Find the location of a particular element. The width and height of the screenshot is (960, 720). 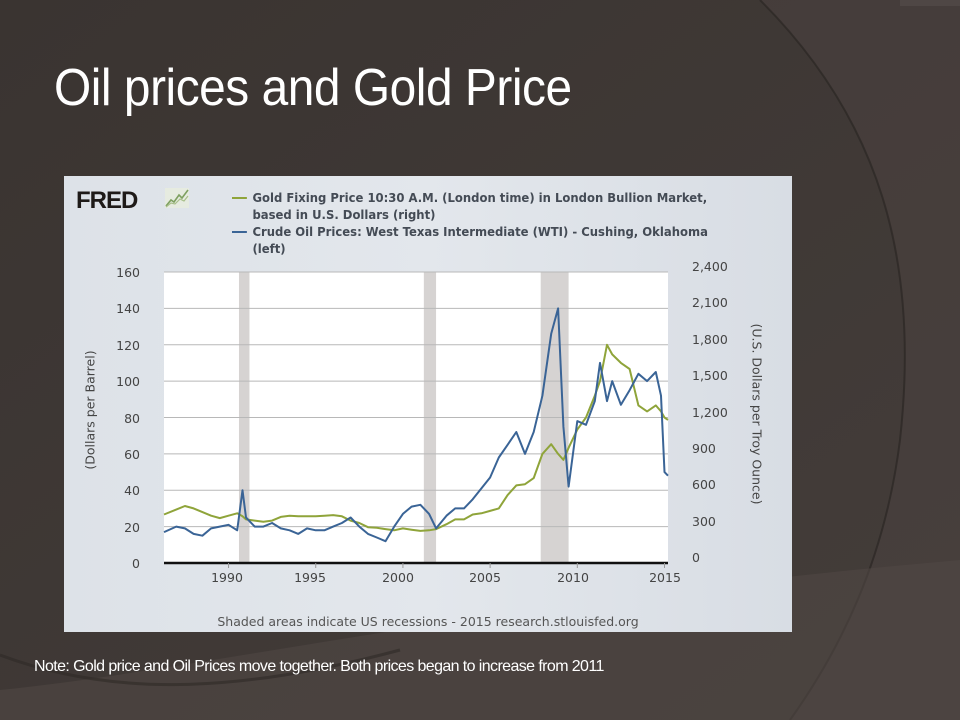

y-left-tick: 80 is located at coordinates (132, 418).